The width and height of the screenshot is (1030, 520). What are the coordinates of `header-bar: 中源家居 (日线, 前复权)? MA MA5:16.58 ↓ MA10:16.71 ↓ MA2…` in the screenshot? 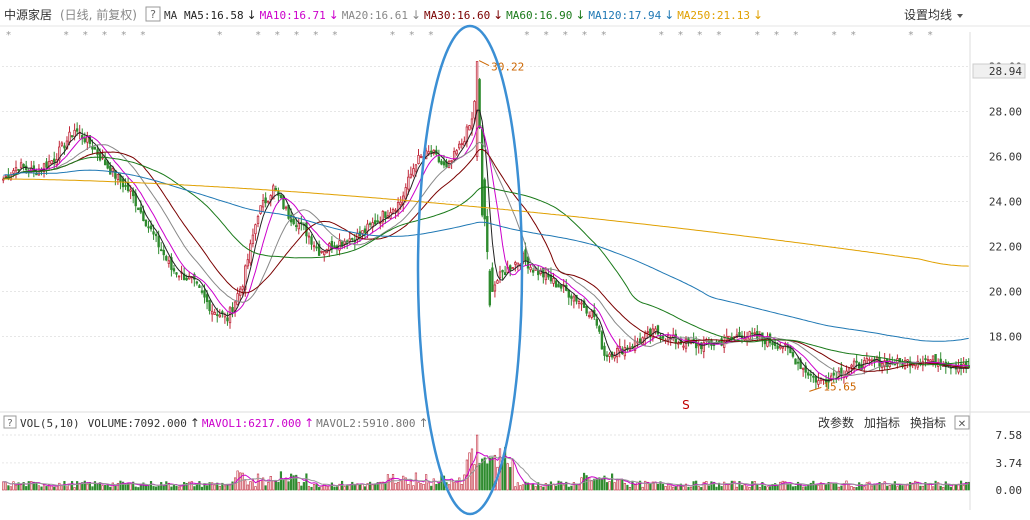 It's located at (515, 16).